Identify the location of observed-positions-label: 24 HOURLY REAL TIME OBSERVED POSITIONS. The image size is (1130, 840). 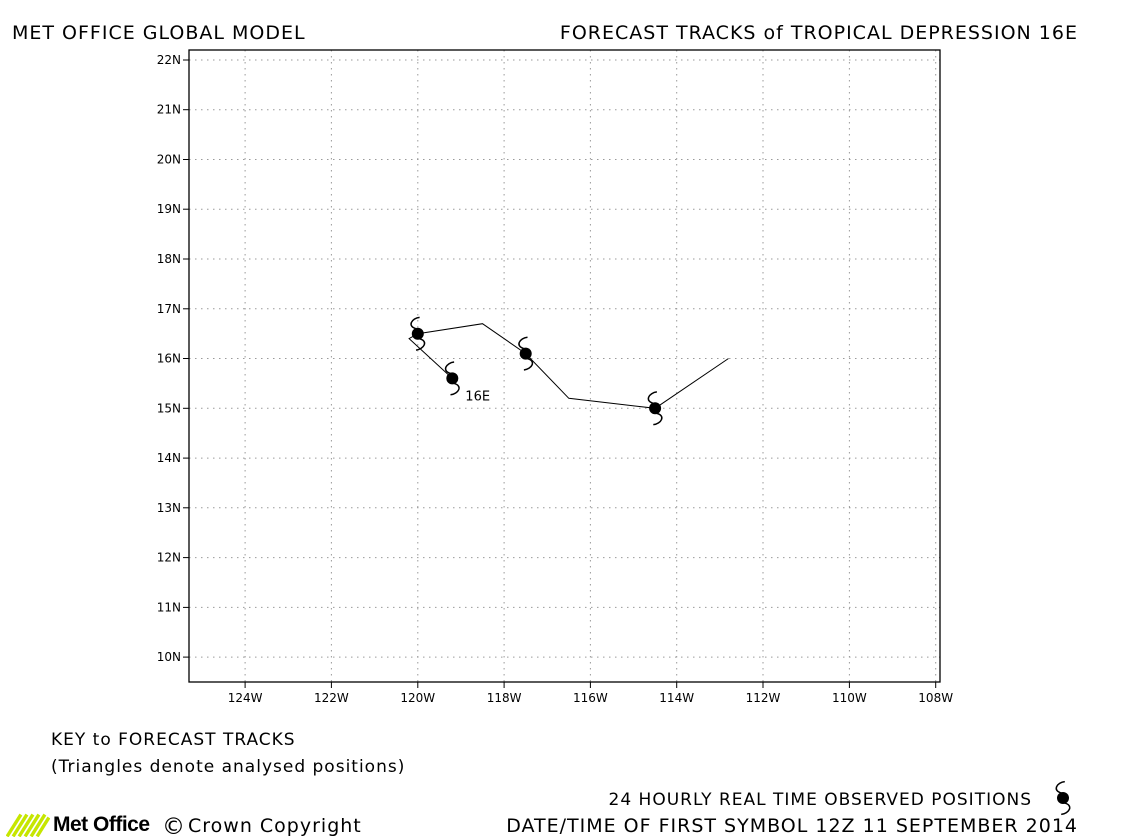
(820, 800).